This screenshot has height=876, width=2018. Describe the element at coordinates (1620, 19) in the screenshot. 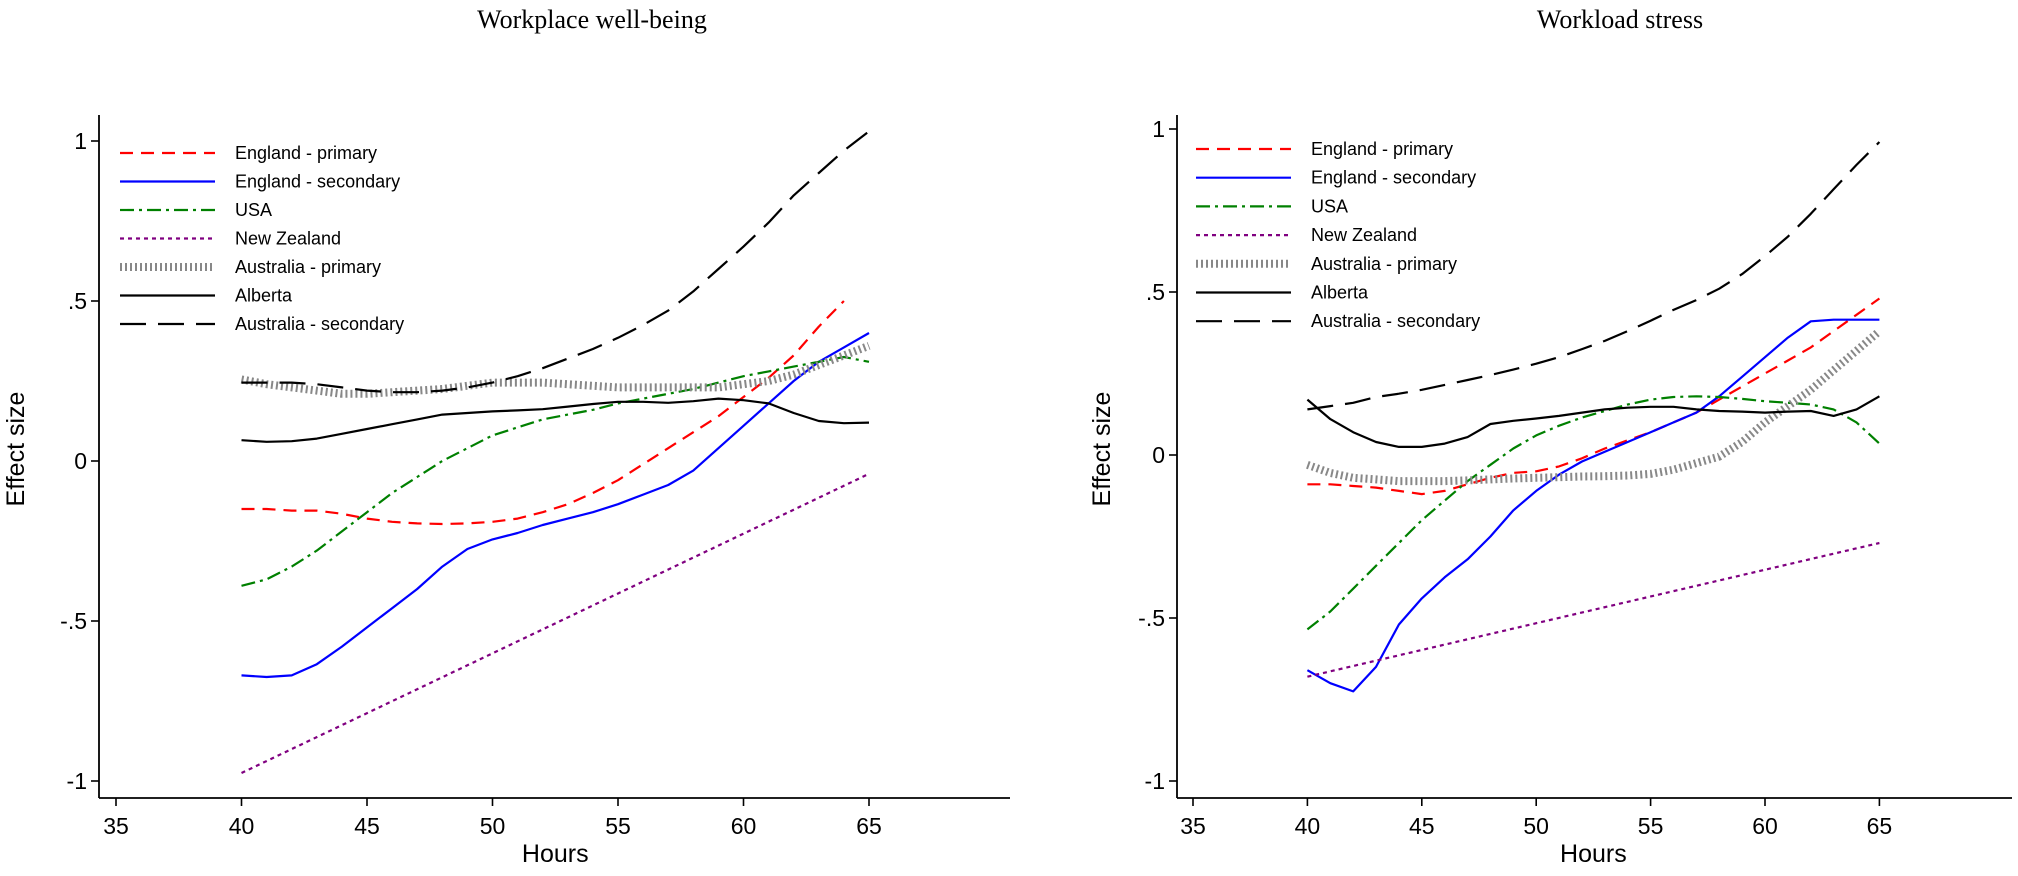

I see `chart-title: Workload stress` at that location.